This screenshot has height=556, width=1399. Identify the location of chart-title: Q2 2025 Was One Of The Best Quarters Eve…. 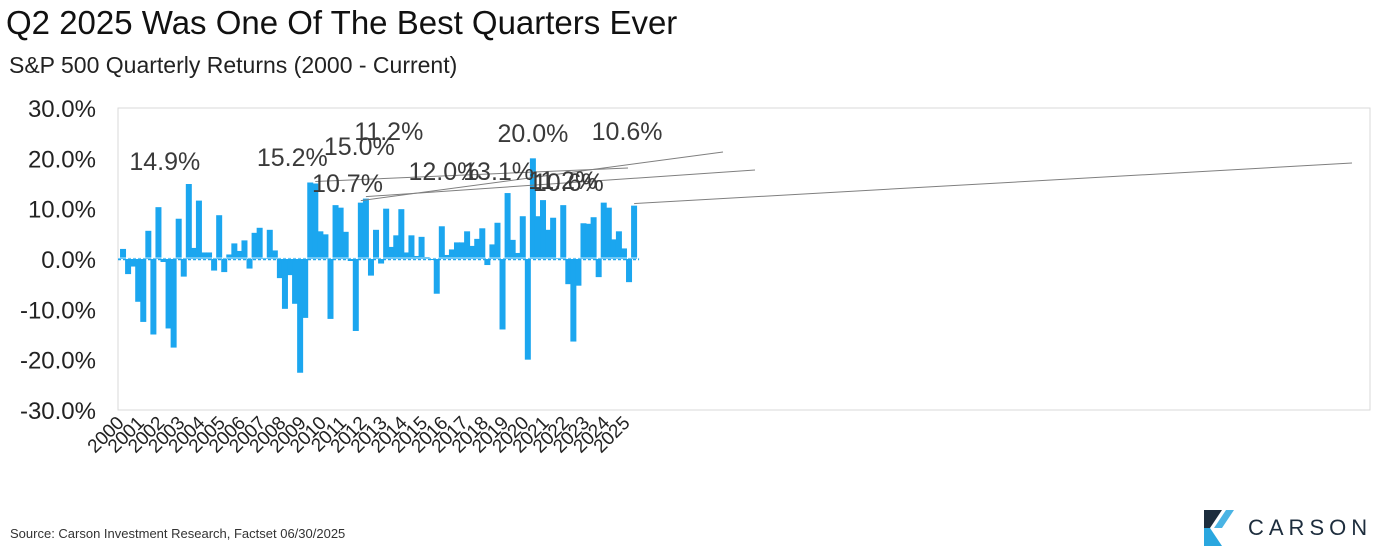
(342, 22).